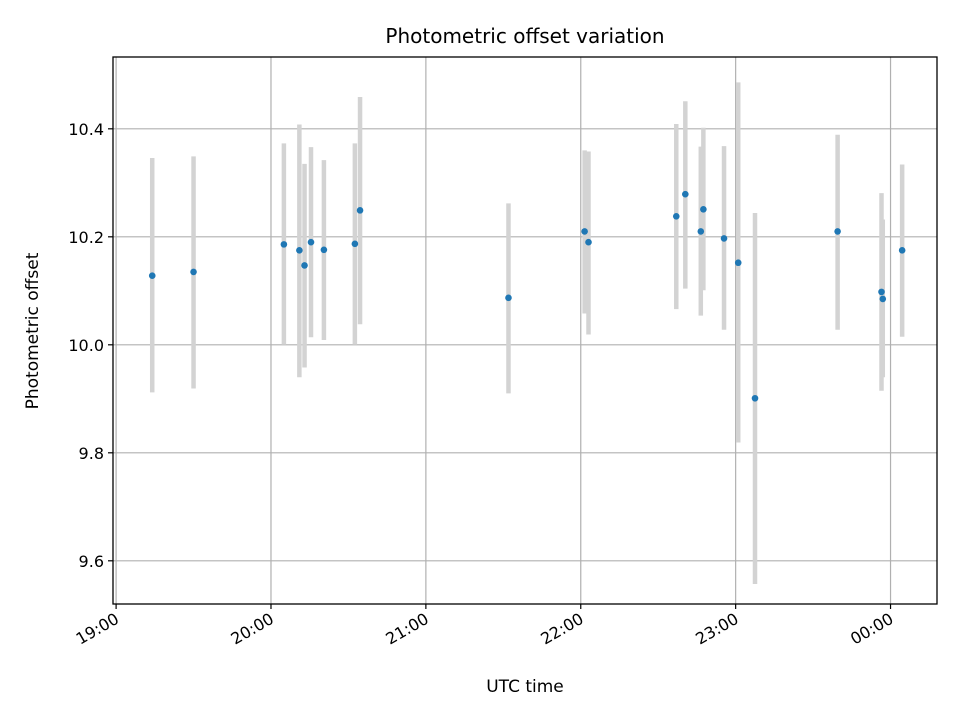  Describe the element at coordinates (525, 687) in the screenshot. I see `x-axis-title: UTC time` at that location.